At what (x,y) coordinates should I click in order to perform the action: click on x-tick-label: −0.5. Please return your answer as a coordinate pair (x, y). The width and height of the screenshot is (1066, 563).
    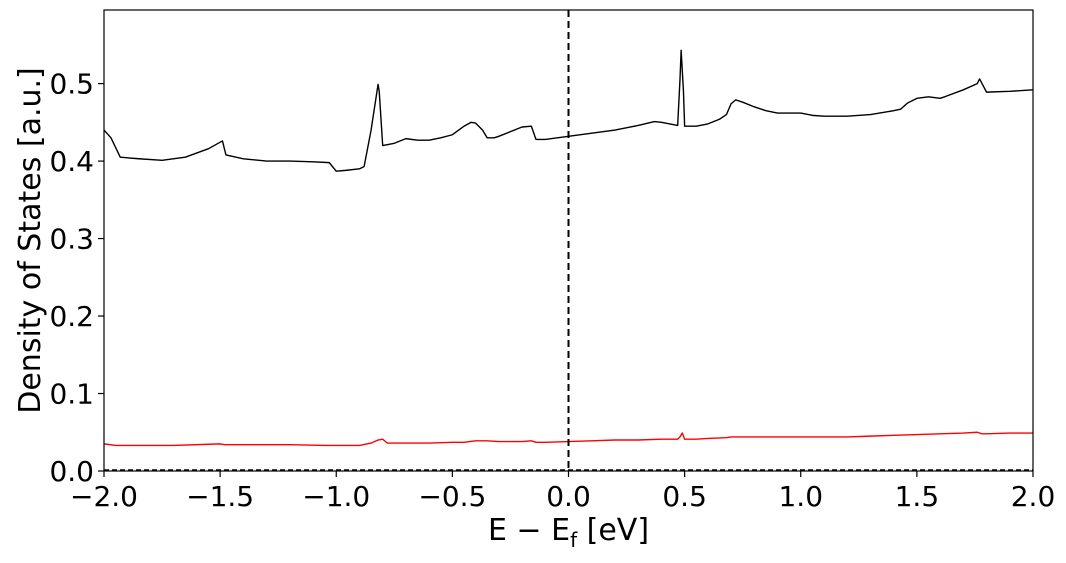
    Looking at the image, I should click on (452, 496).